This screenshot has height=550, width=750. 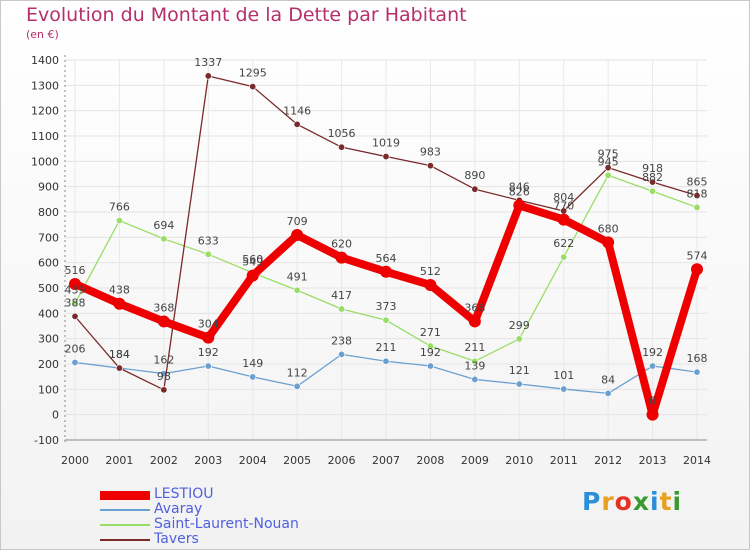 What do you see at coordinates (519, 370) in the screenshot?
I see `data-label: 121` at bounding box center [519, 370].